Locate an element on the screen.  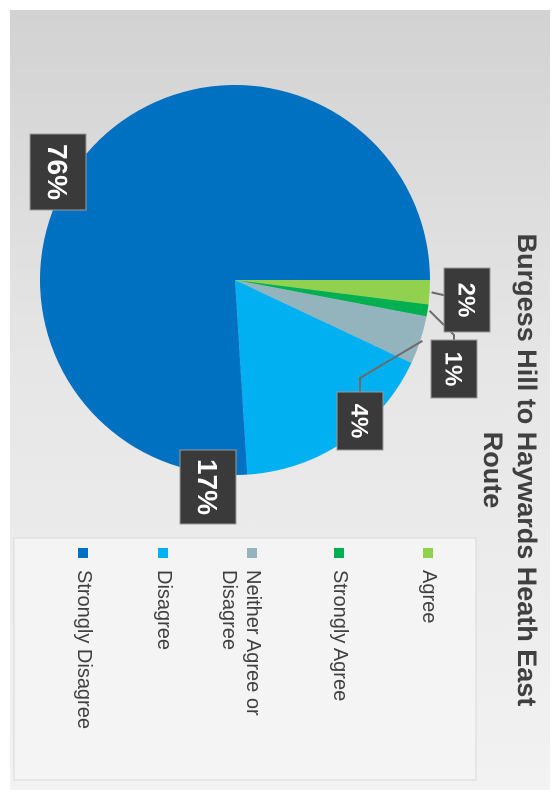
legend-item-agree: Agree is located at coordinates (429, 585).